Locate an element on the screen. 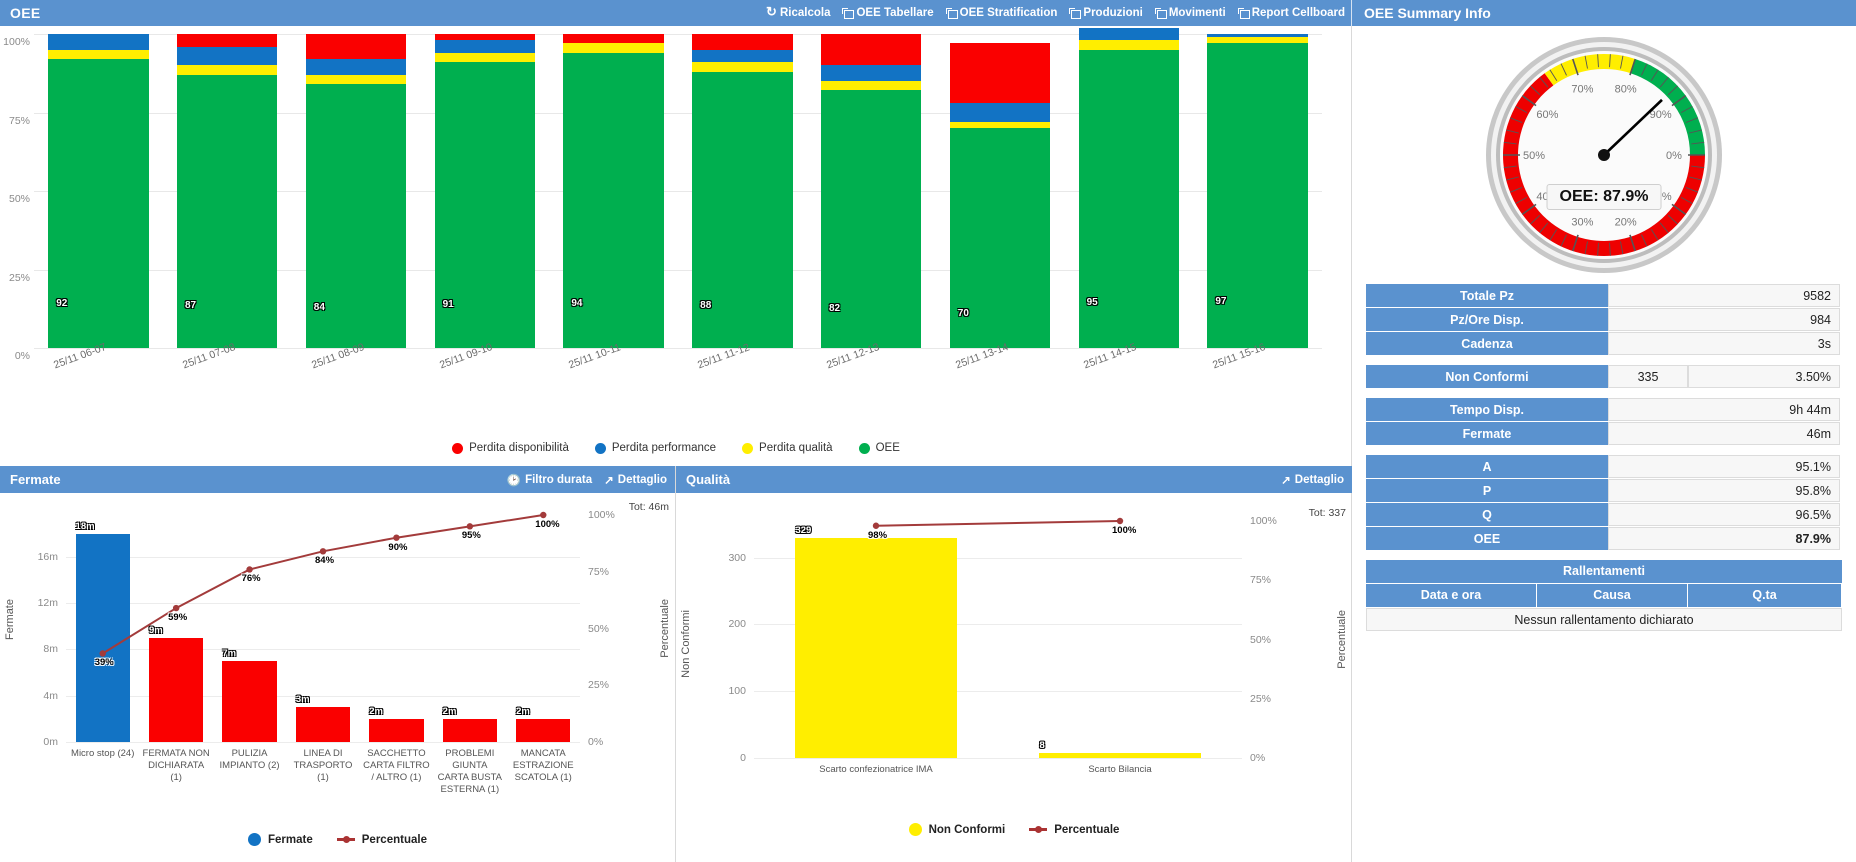  legend-color-dot is located at coordinates (458, 448).